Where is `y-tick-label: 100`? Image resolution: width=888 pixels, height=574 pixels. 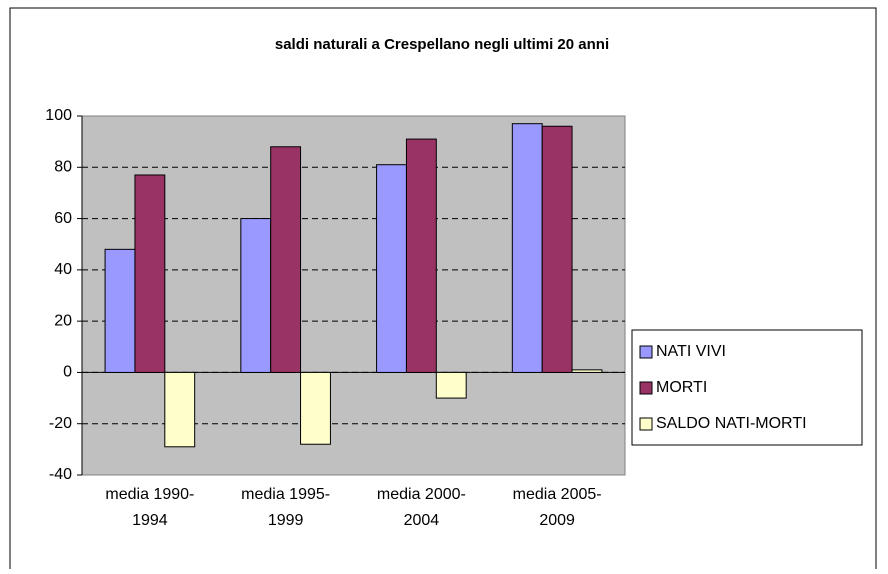 y-tick-label: 100 is located at coordinates (58, 115).